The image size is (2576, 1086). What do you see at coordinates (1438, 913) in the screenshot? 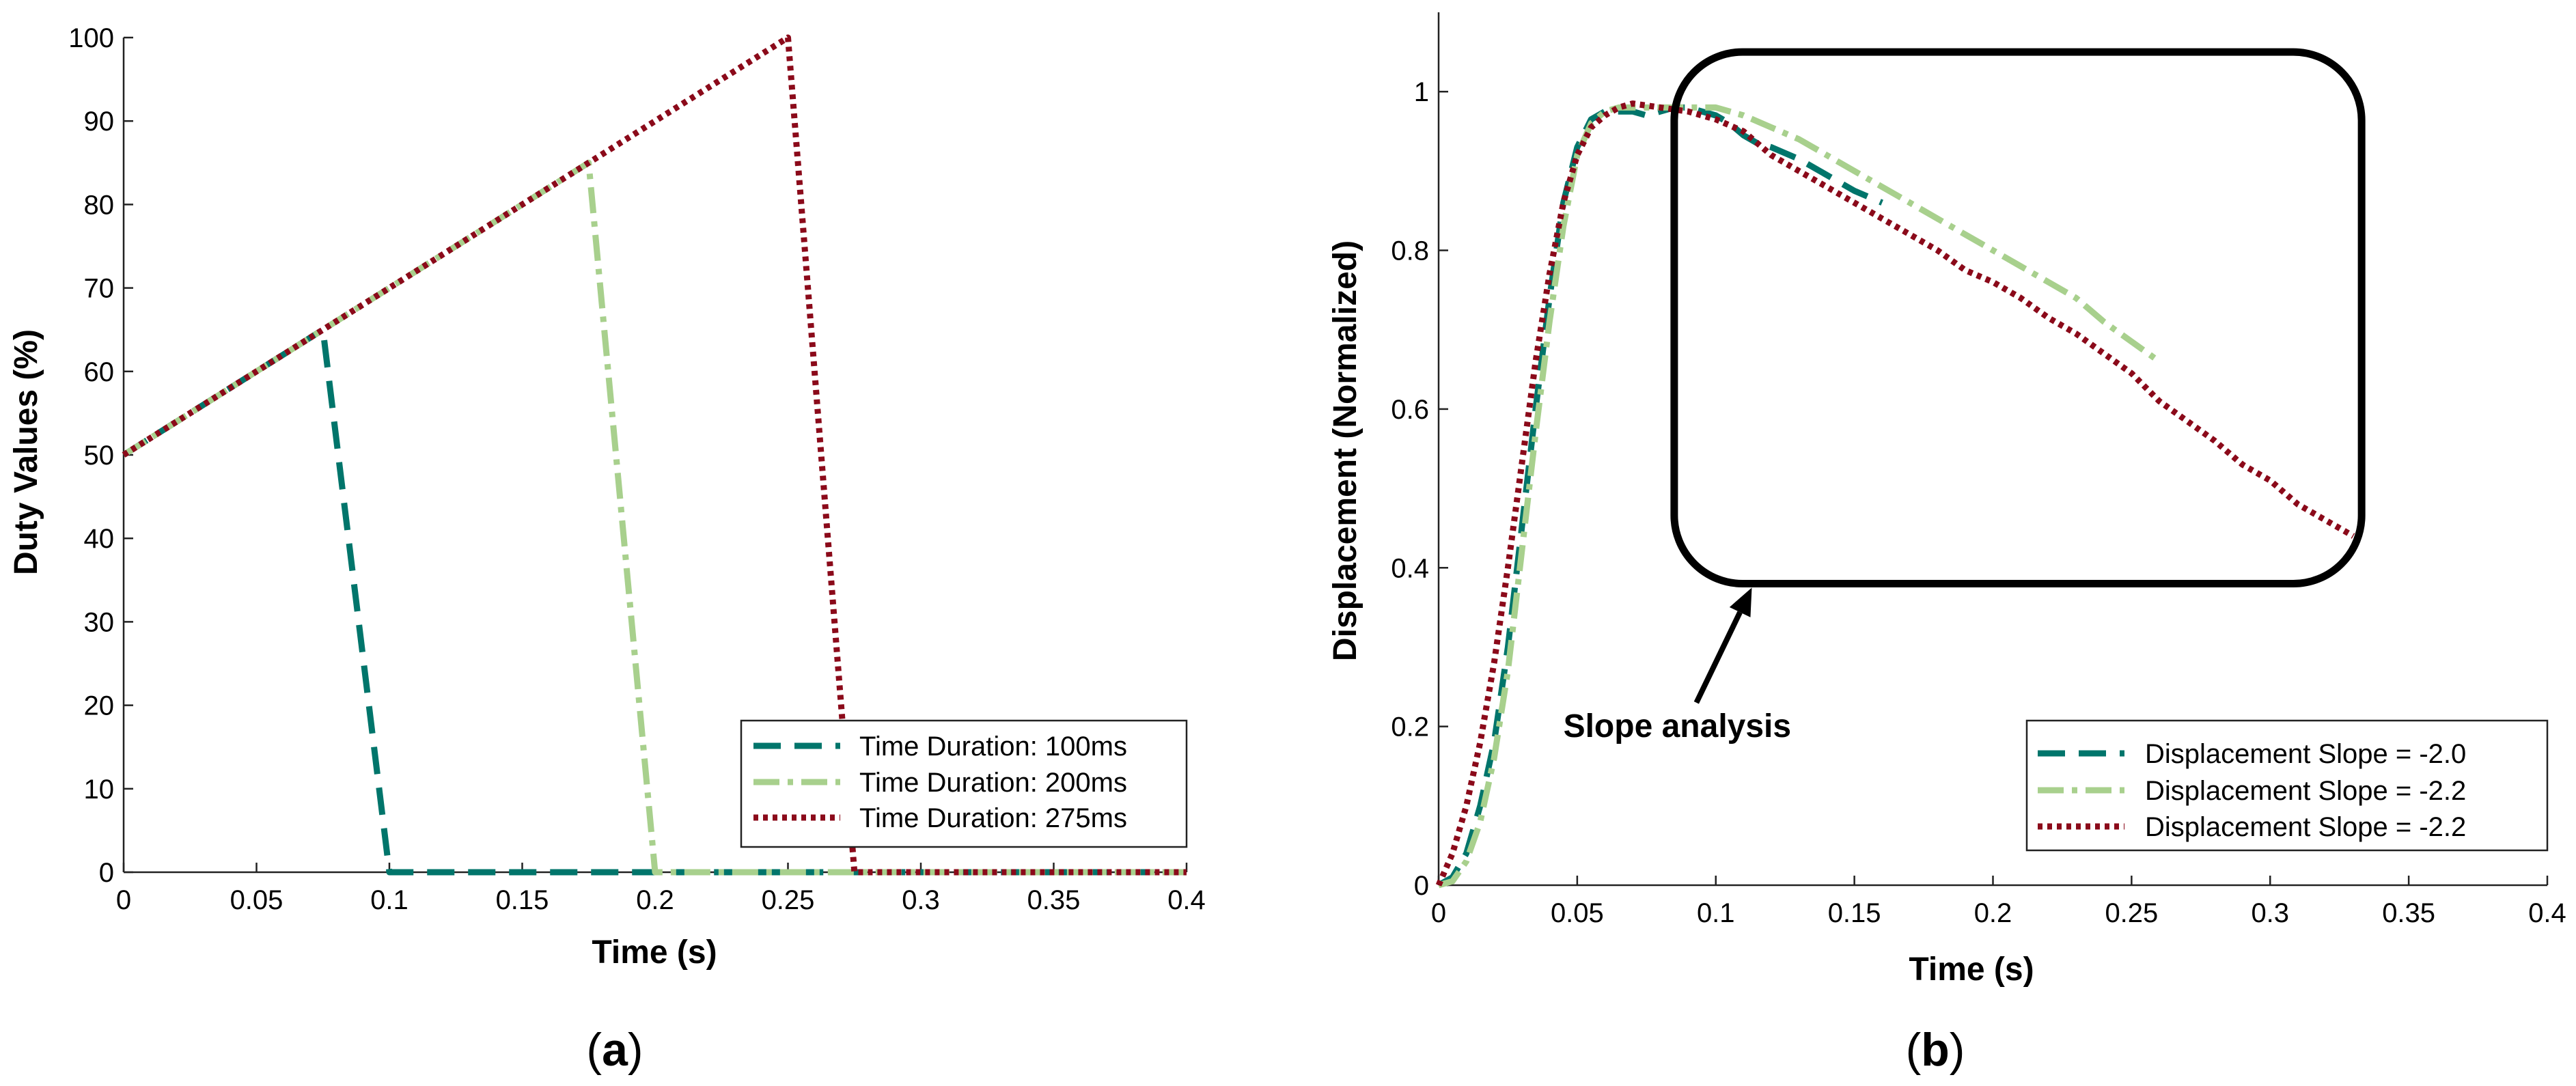
I see `panel-b-x-tick-label: 0` at bounding box center [1438, 913].